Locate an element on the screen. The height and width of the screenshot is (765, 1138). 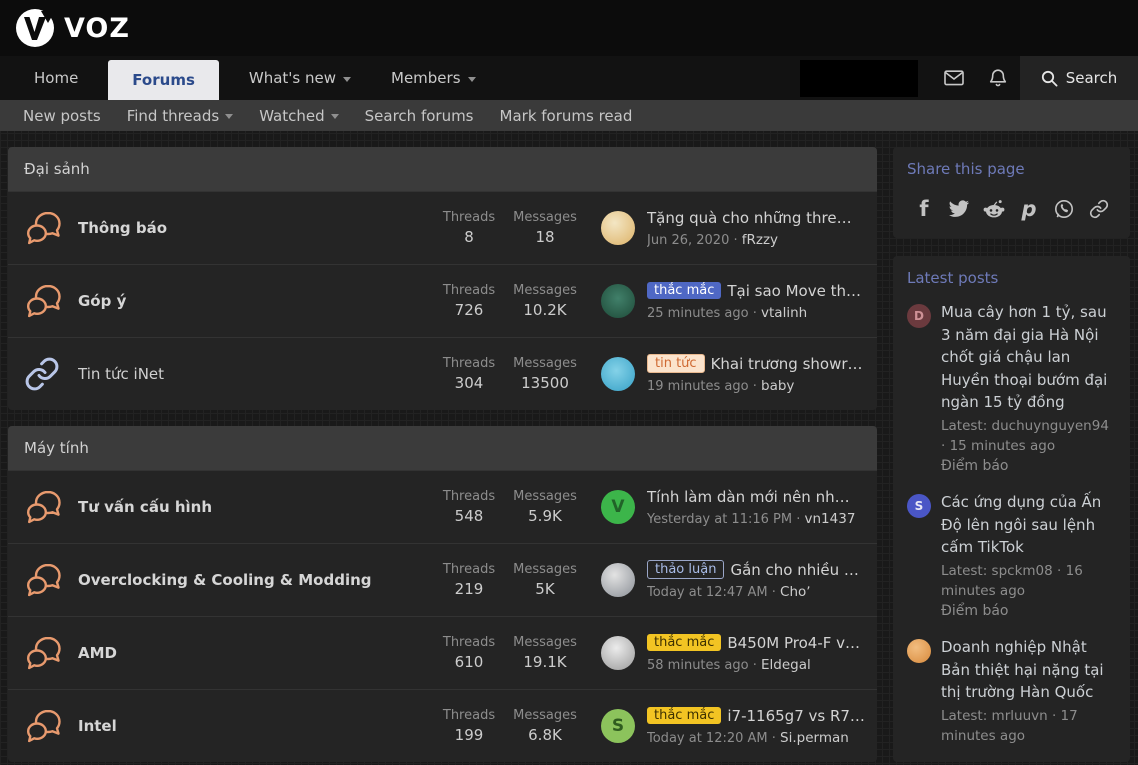
forum-title: Tin tức iNet is located at coordinates (121, 374).